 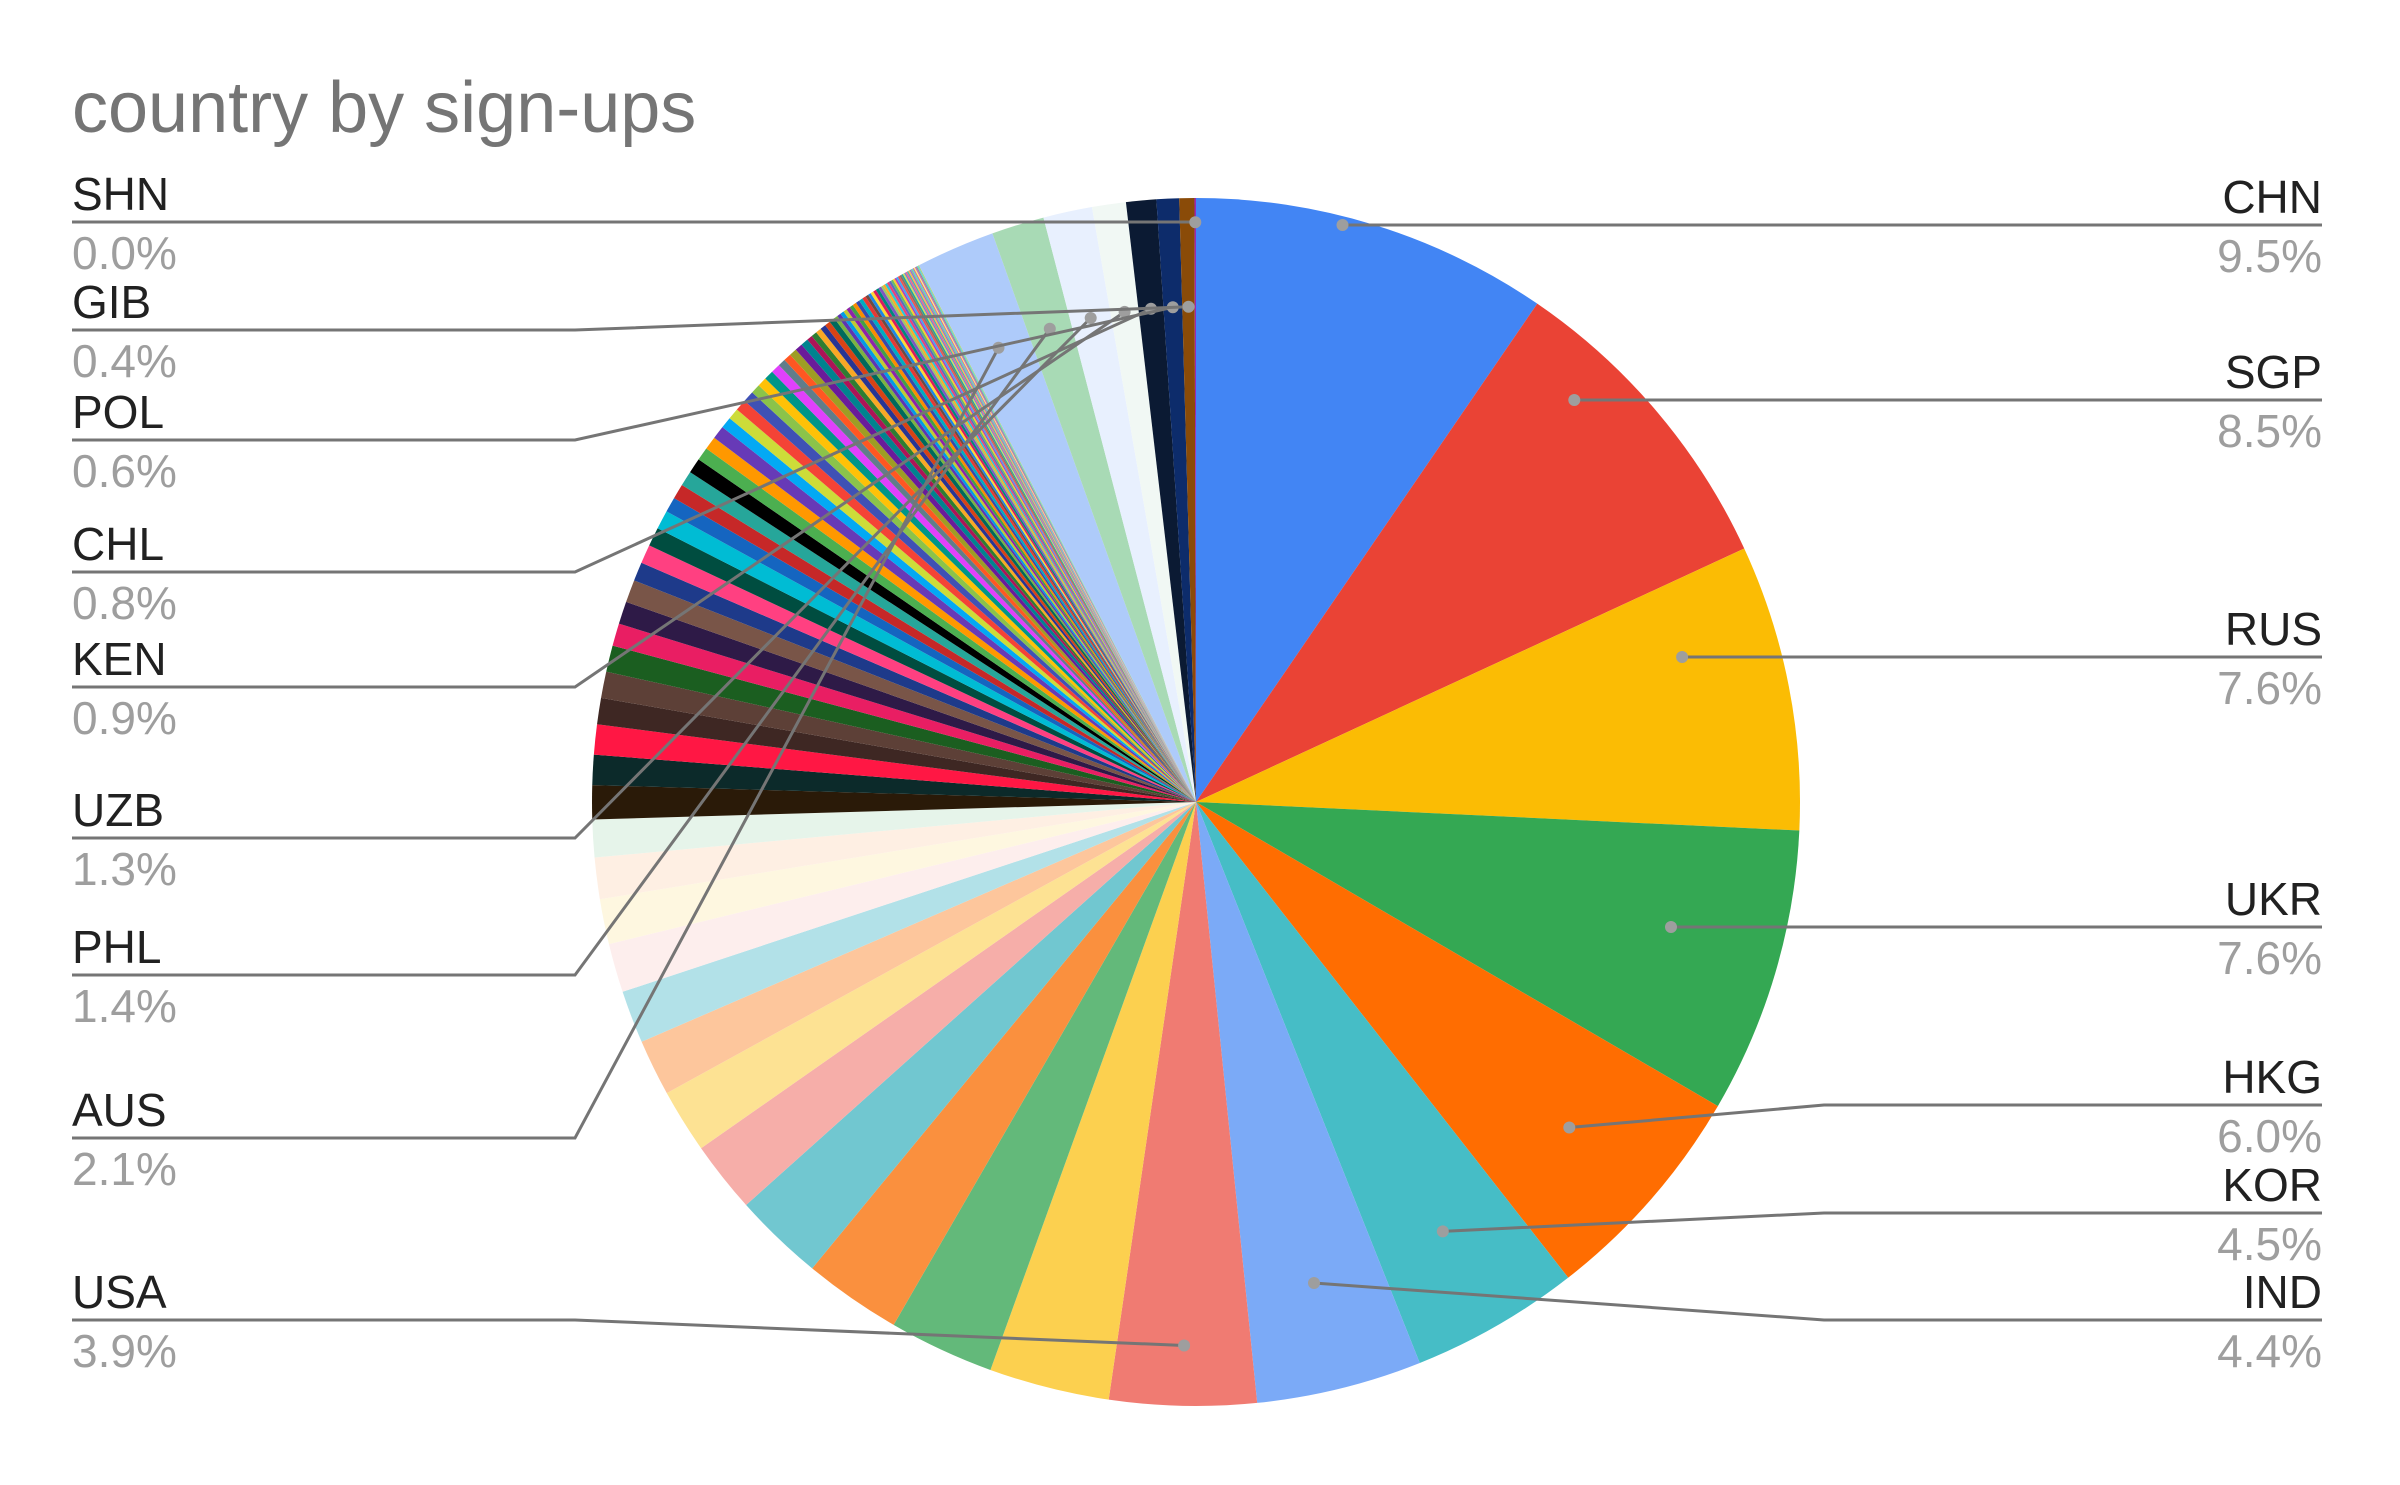 I want to click on slice-label-shn: SHN, so click(x=120, y=194).